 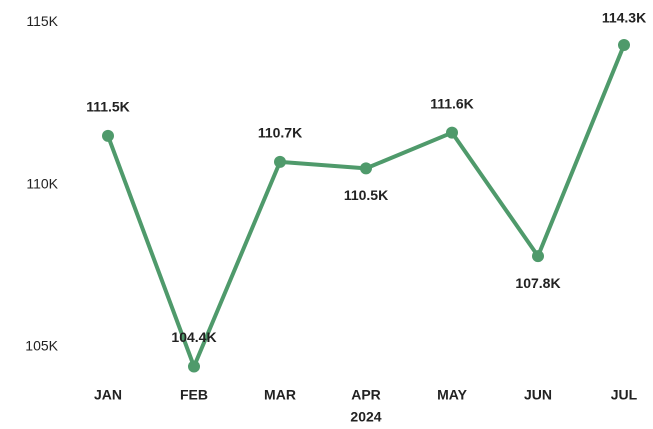 What do you see at coordinates (41, 346) in the screenshot?
I see `y-tick-label: 105K` at bounding box center [41, 346].